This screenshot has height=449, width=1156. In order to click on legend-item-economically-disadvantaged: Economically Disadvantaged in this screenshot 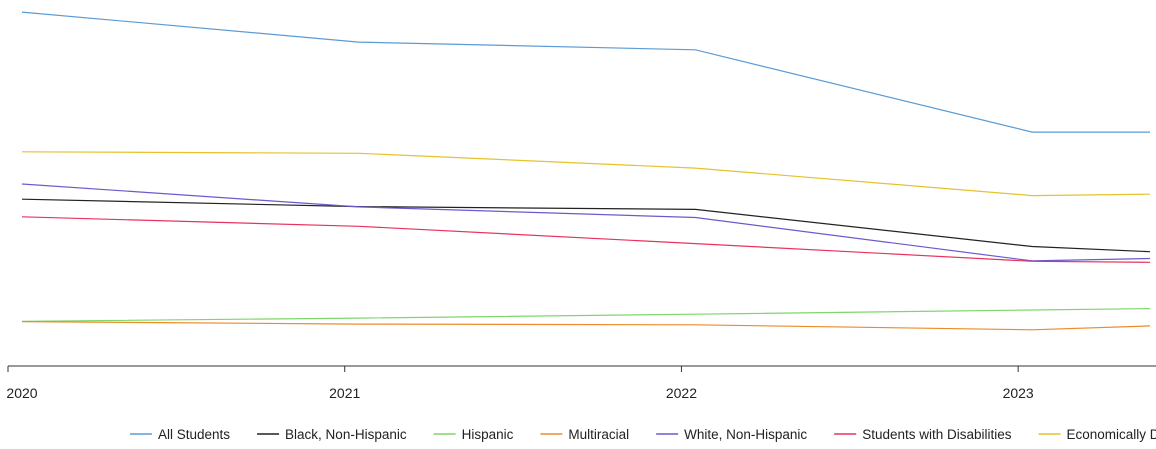, I will do `click(1097, 434)`.